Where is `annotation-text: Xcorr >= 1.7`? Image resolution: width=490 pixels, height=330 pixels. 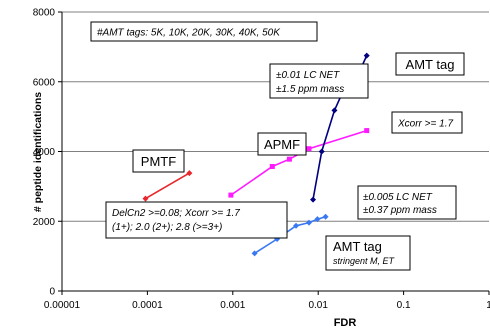 annotation-text: Xcorr >= 1.7 is located at coordinates (425, 124).